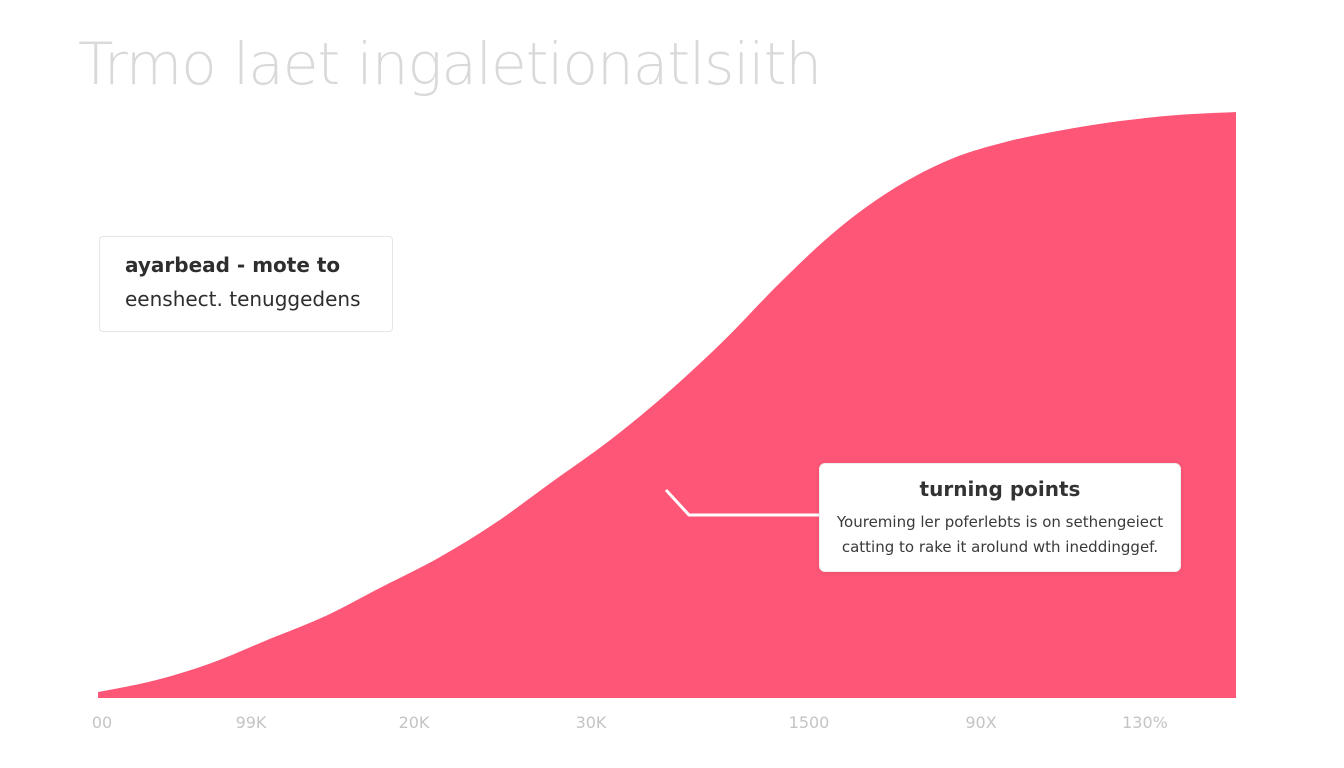 The height and width of the screenshot is (768, 1344). I want to click on x-tick-label: 00, so click(102, 722).